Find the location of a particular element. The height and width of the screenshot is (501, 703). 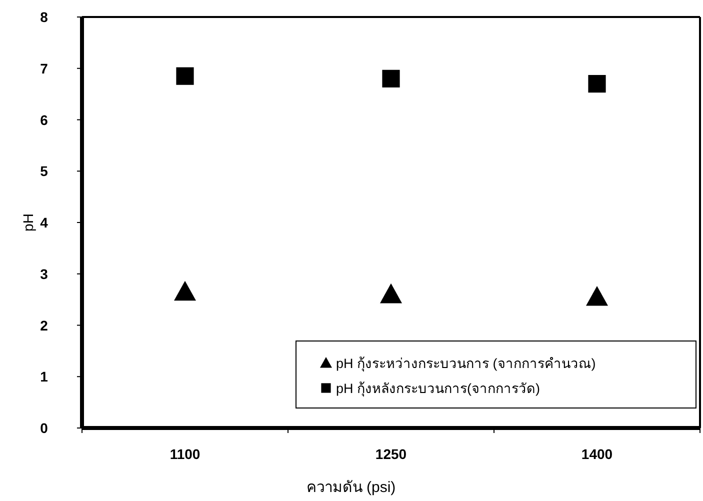

legend-label: pH กุ้งหลังกระบวนการ(จากการวัด) is located at coordinates (438, 389).